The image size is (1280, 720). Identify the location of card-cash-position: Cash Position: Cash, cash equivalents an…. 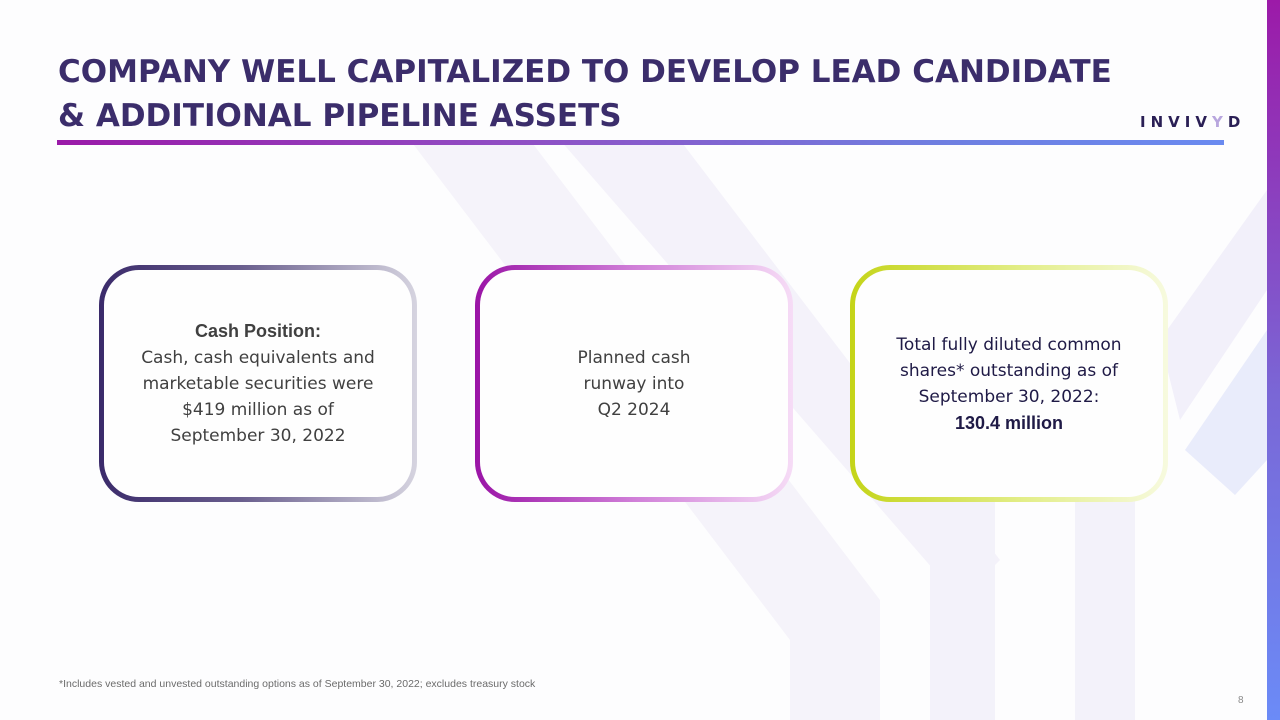
(258, 383).